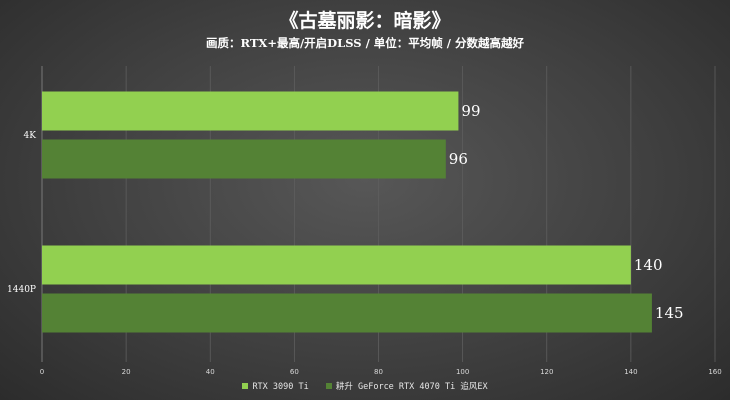  I want to click on data-label-4k-series-1: 99, so click(470, 111).